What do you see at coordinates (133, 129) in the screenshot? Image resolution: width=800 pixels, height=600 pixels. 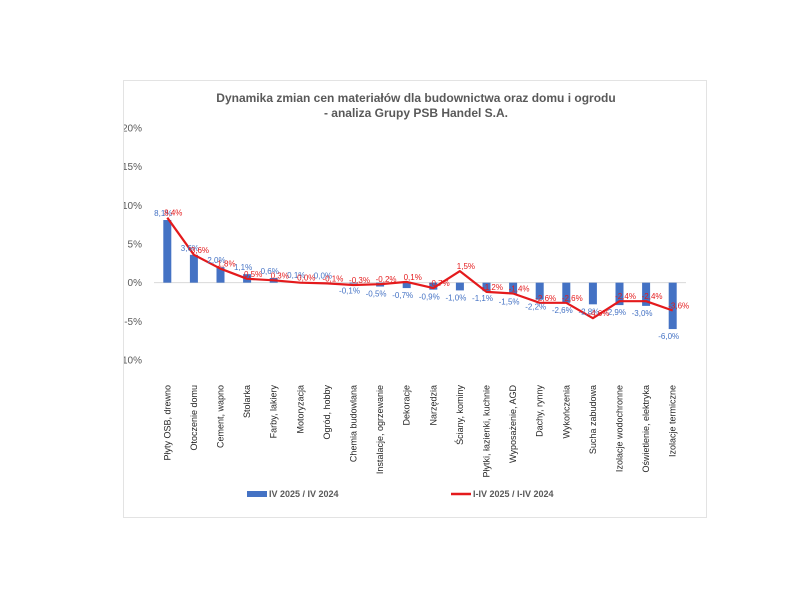 I see `y-tick-label: 20%` at bounding box center [133, 129].